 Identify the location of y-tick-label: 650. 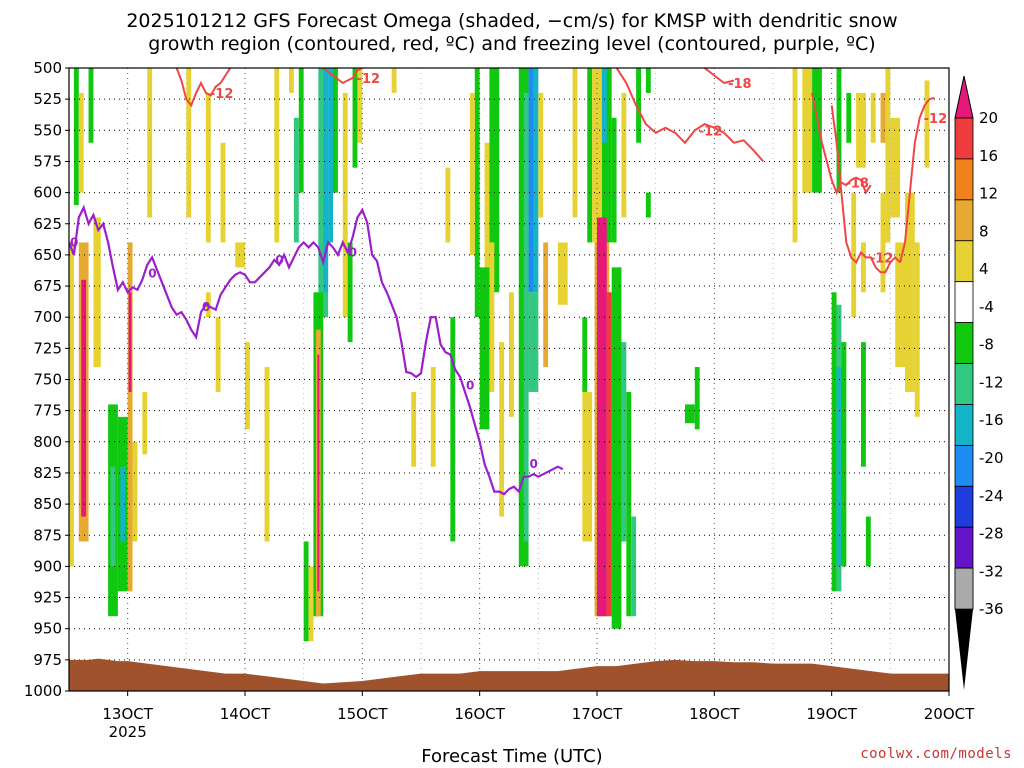
(47, 255).